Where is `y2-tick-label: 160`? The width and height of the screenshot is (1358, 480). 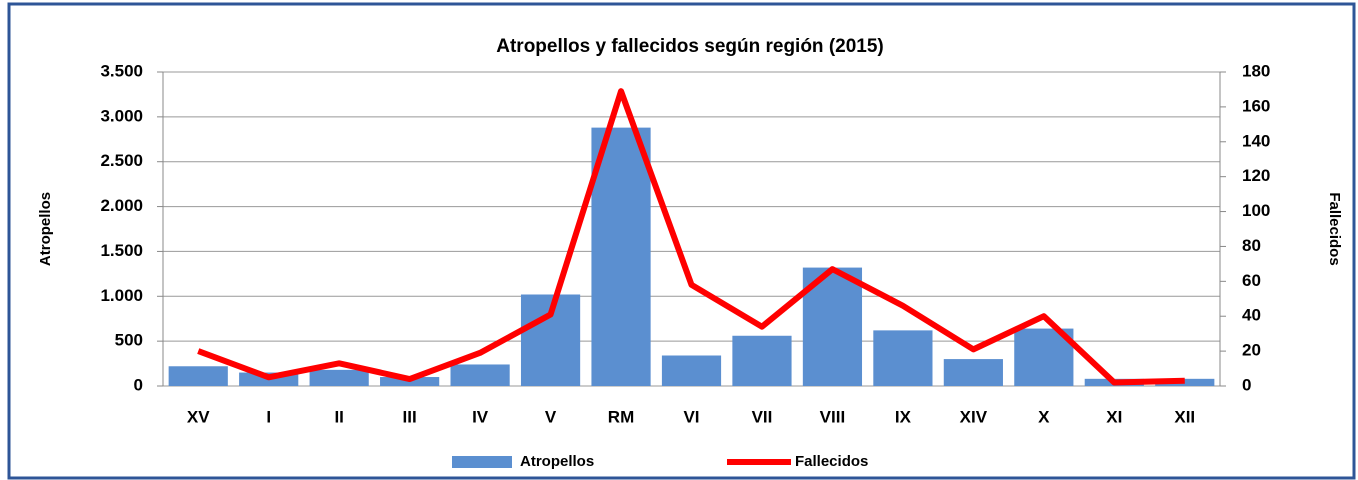 y2-tick-label: 160 is located at coordinates (1256, 105).